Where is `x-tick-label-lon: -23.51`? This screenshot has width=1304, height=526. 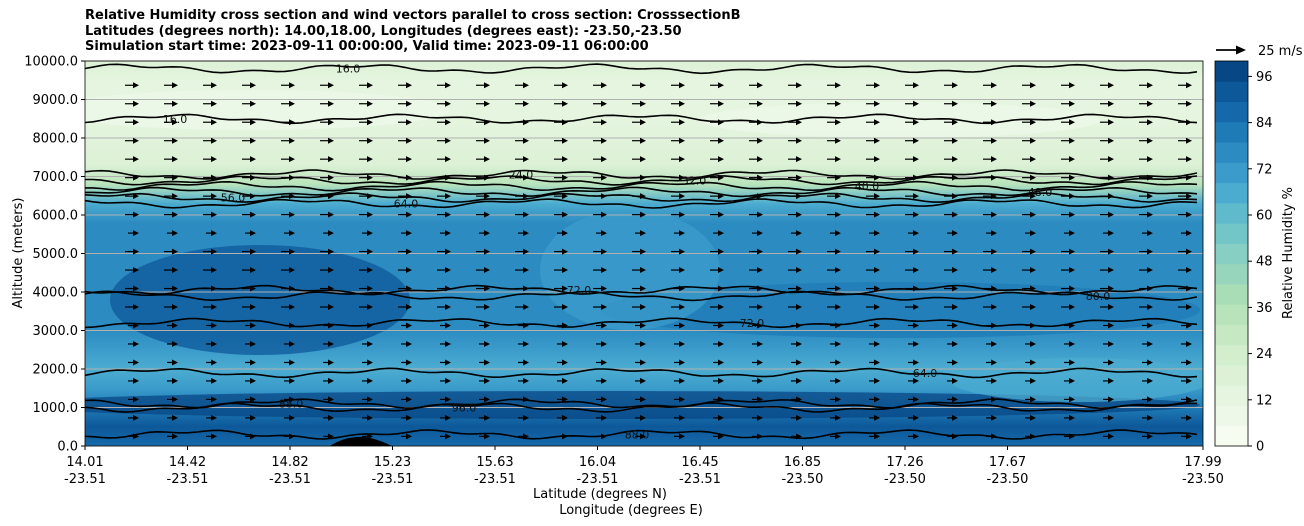
x-tick-label-lon: -23.51 is located at coordinates (393, 479).